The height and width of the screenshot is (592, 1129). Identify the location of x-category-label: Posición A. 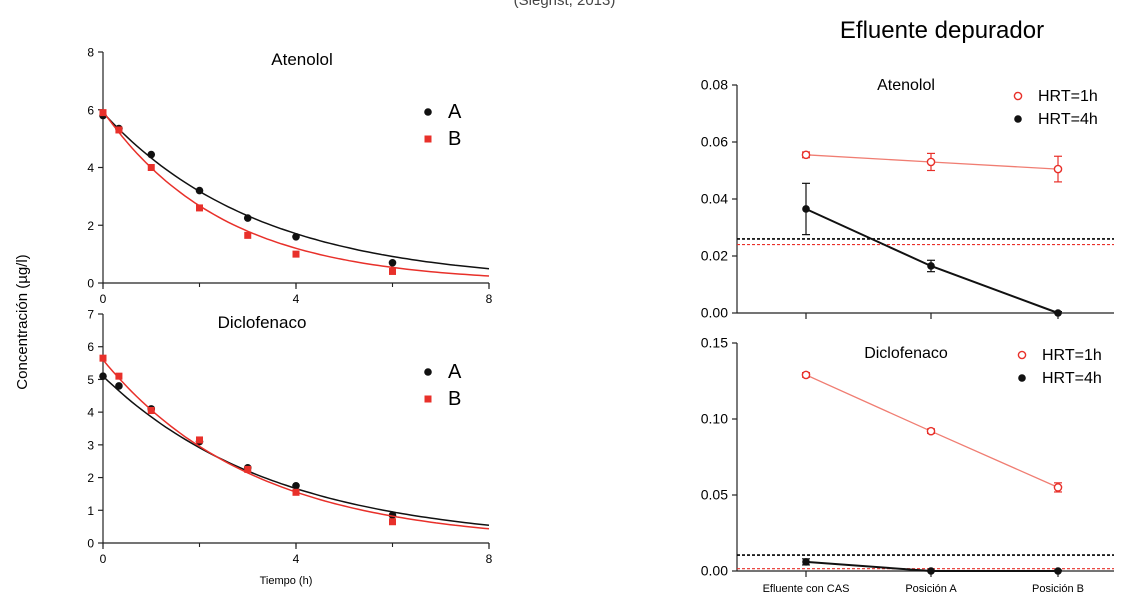
(931, 587).